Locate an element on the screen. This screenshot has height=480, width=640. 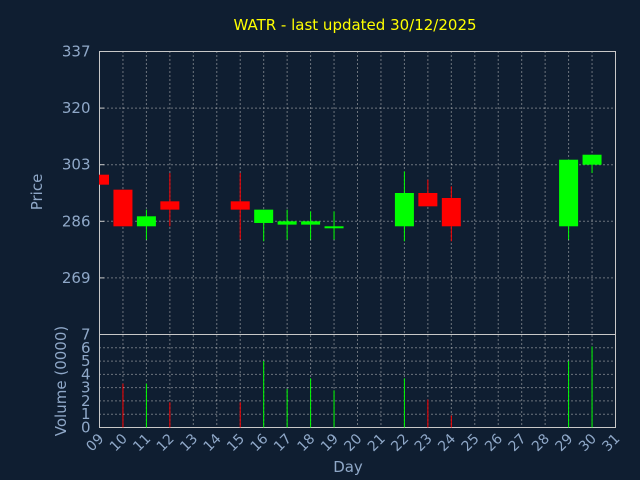
day-tick-label: 12 is located at coordinates (166, 443).